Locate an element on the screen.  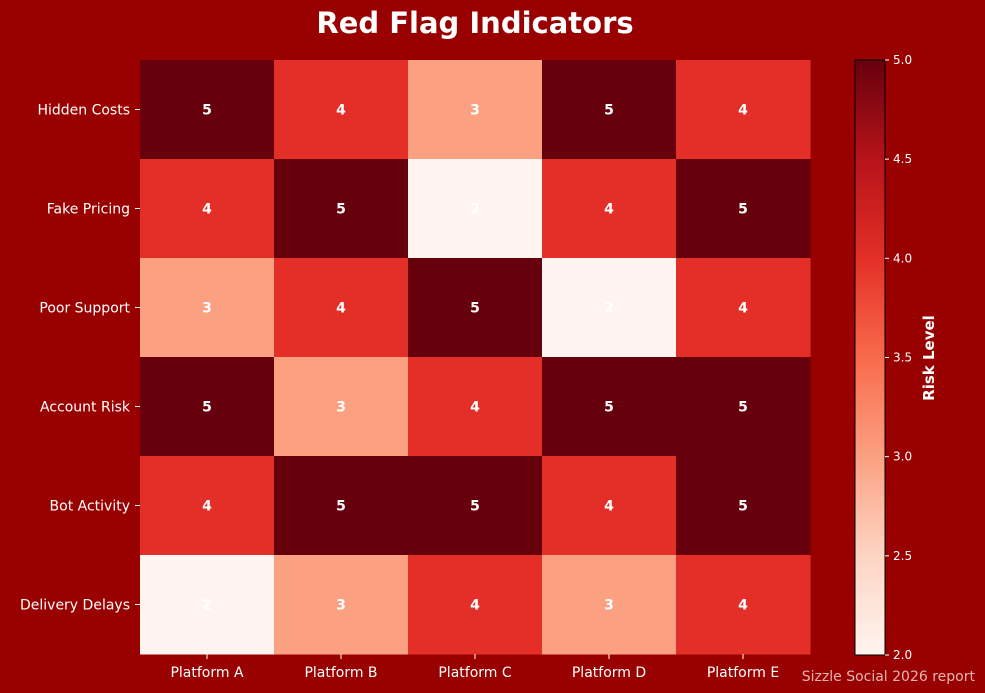
column-label: Platform E is located at coordinates (743, 673).